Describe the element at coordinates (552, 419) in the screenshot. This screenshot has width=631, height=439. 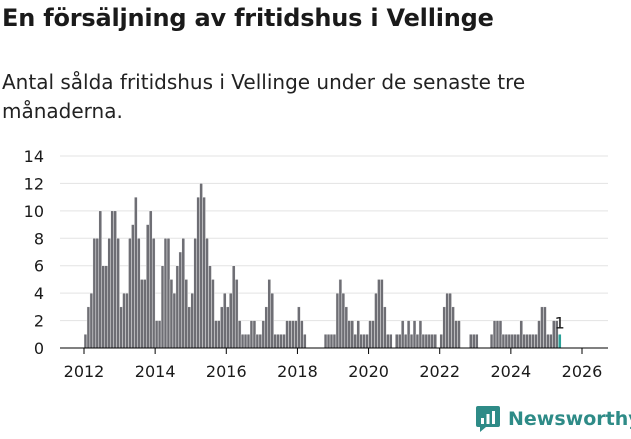
I see `brand-logo: Newsworthy` at that location.